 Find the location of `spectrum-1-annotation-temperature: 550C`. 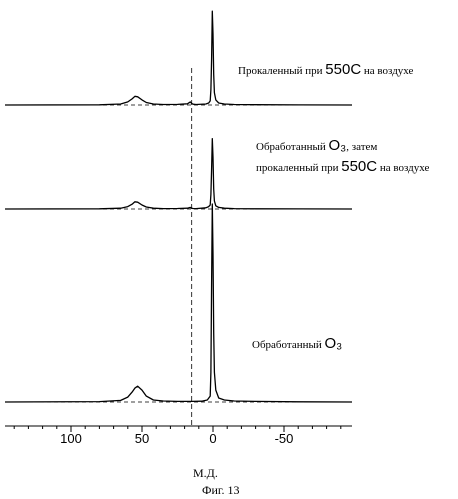

spectrum-1-annotation-temperature: 550C is located at coordinates (343, 69).